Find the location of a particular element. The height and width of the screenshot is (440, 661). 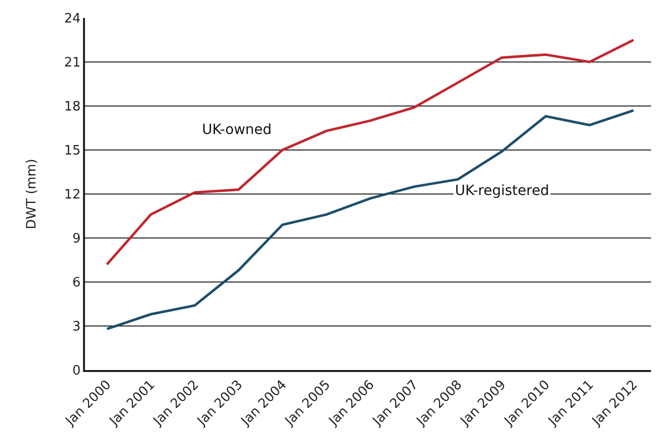

series-label: UK-owned is located at coordinates (237, 130).